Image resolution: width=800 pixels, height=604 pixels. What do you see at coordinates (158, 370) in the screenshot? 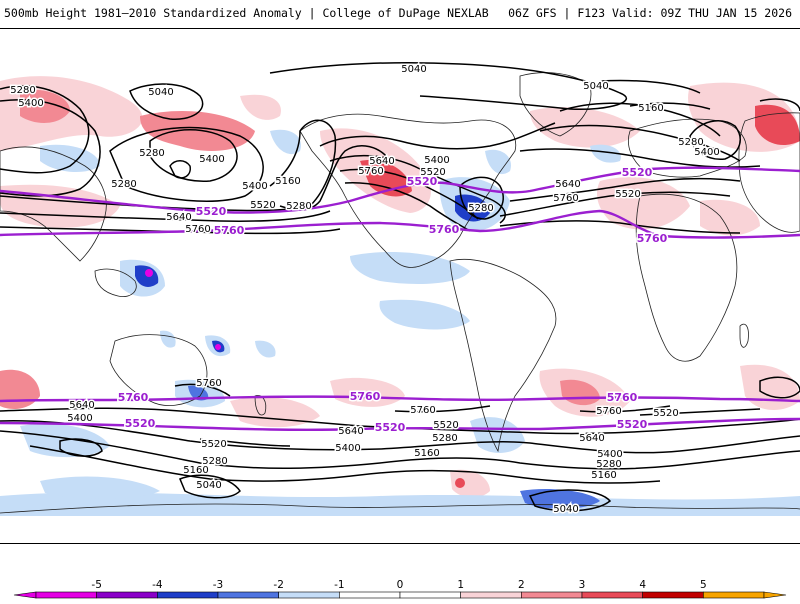
I see `coastline-australia` at bounding box center [158, 370].